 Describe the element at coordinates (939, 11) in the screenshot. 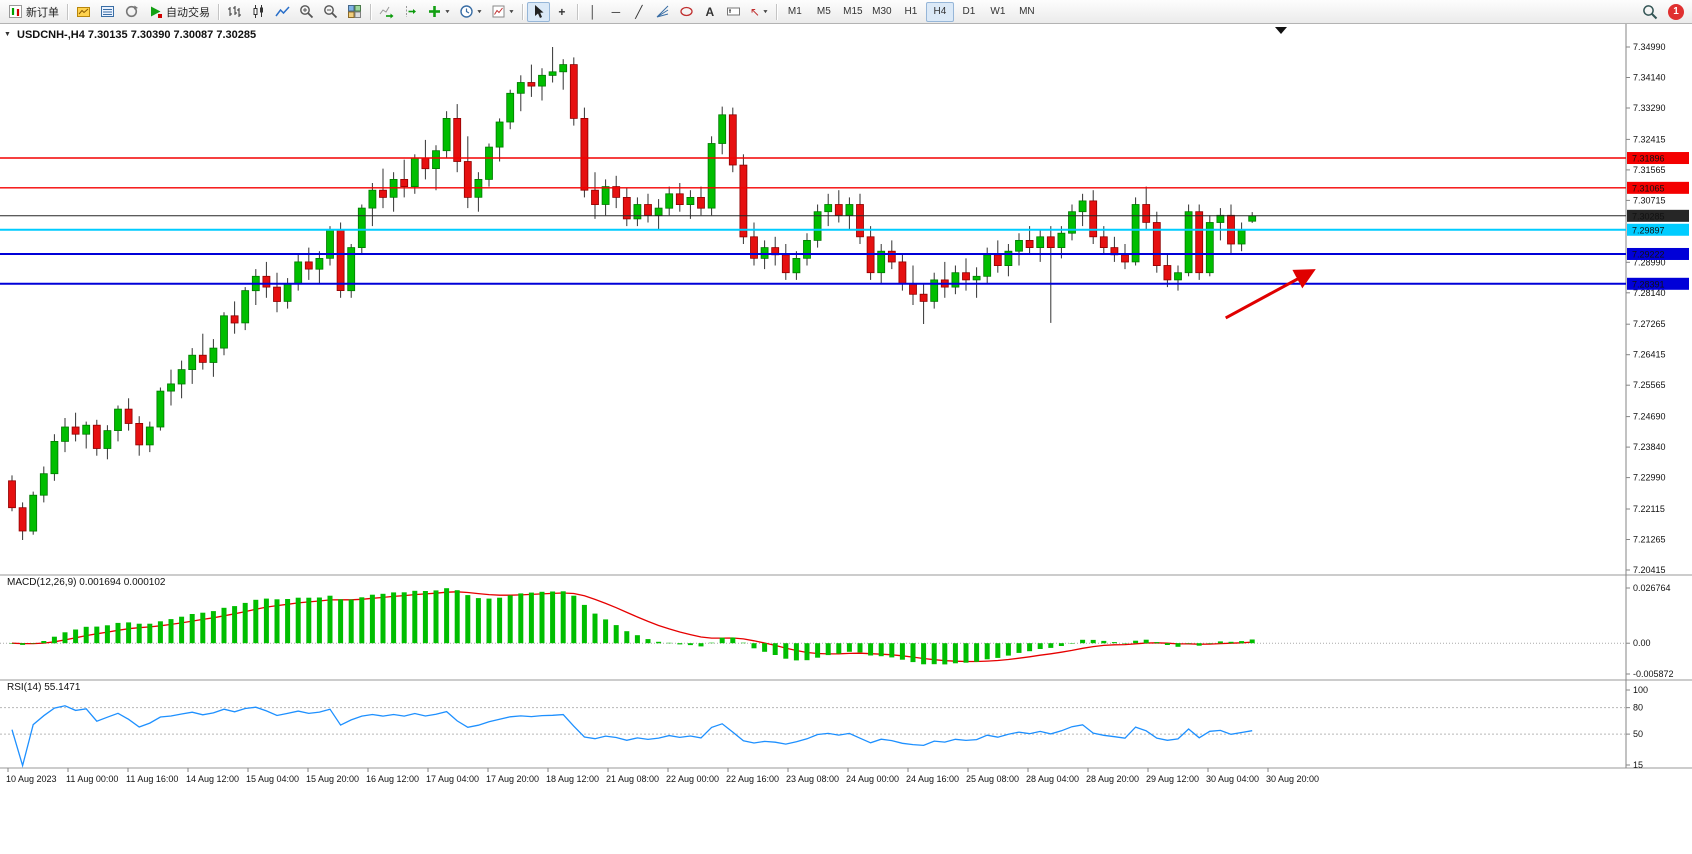

I see `timeframe-button-h4: H4` at that location.